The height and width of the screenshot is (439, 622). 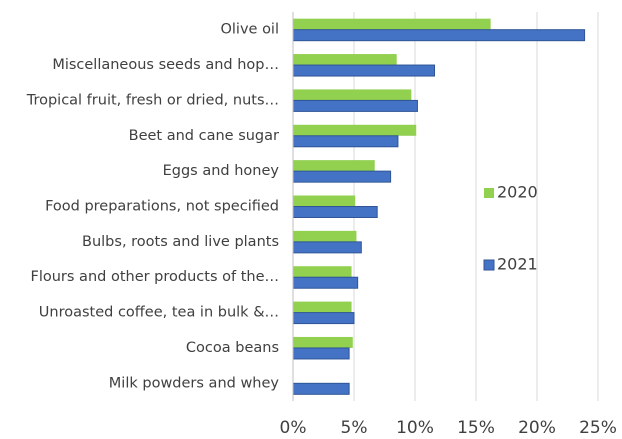 I want to click on y-tick-label: Cocoa beans, so click(x=232, y=348).